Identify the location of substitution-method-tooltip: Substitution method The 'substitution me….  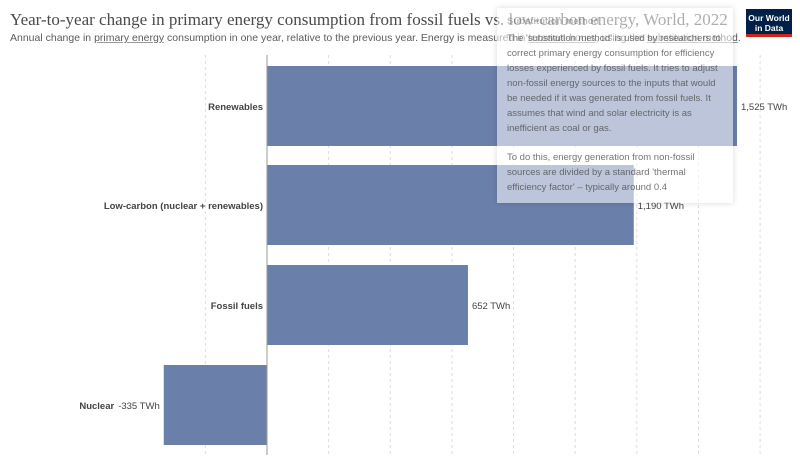
(615, 105).